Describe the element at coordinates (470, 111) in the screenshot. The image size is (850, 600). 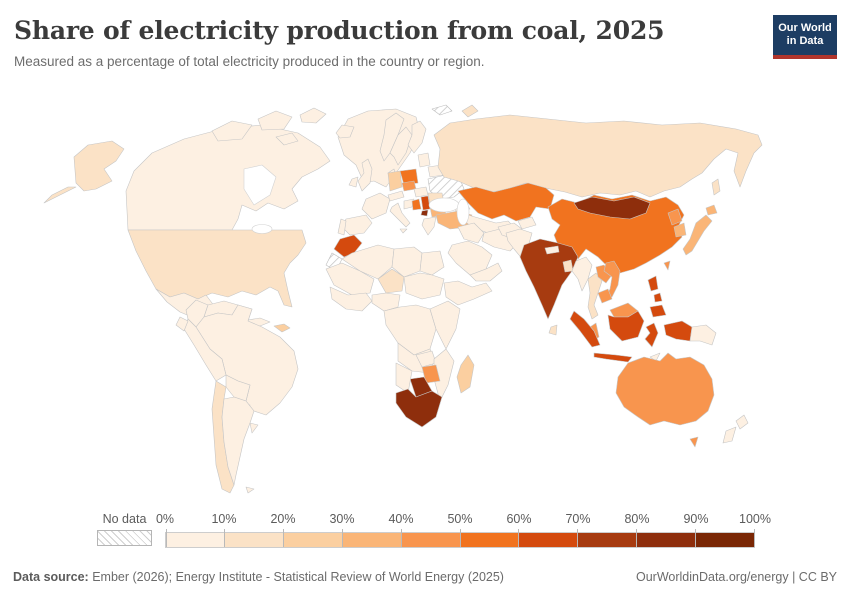
I see `country-novaya-zemlya` at that location.